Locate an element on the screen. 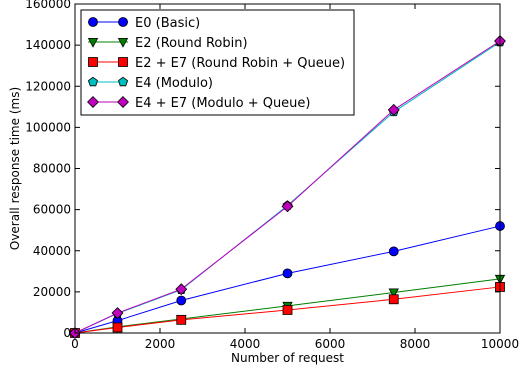  legend-label: E2 (Round Robin) is located at coordinates (191, 43).